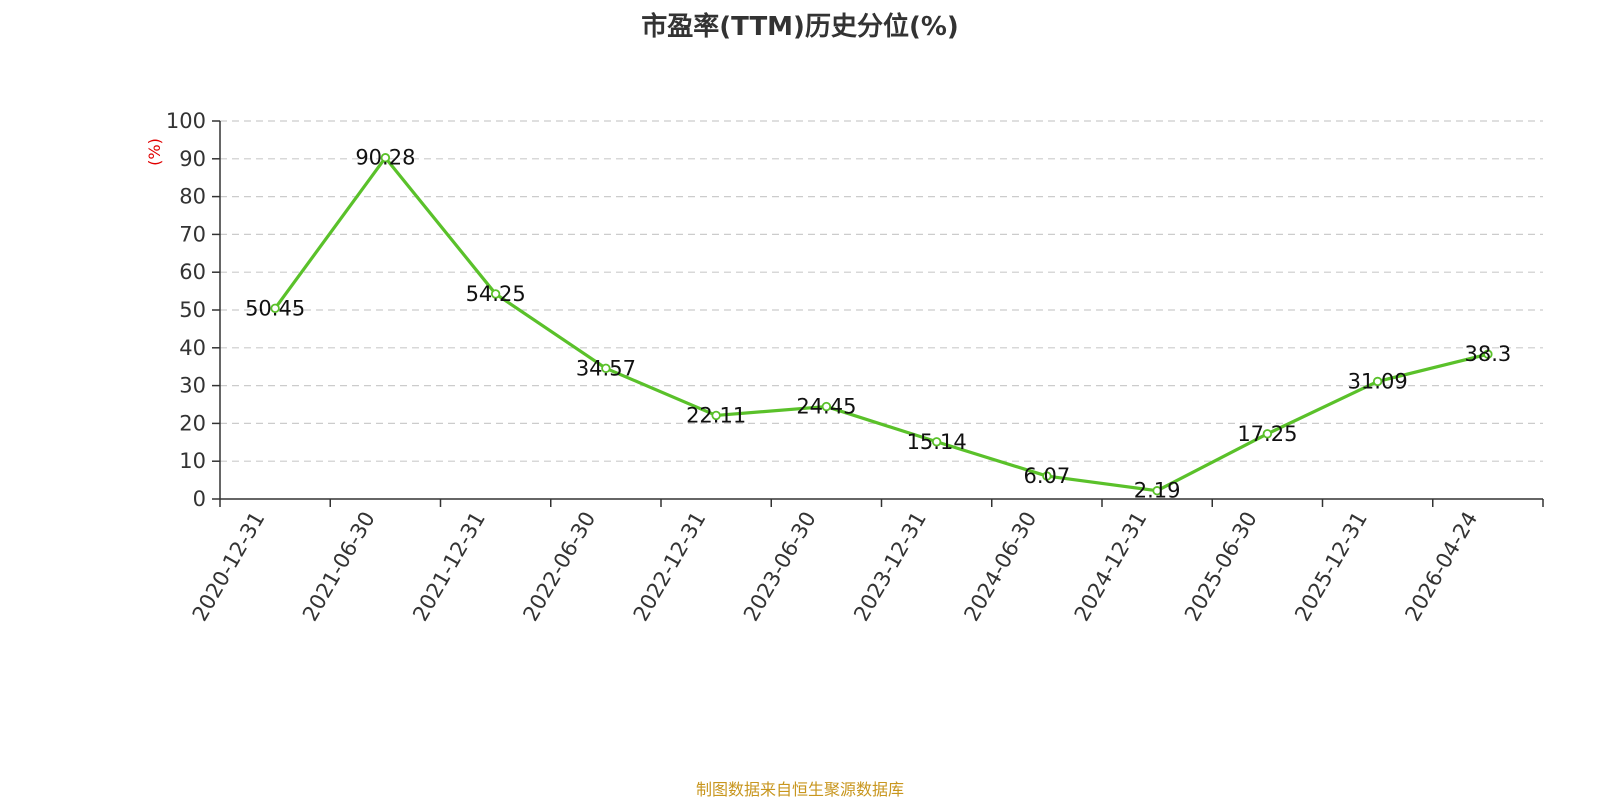 This screenshot has height=800, width=1600. Describe the element at coordinates (890, 567) in the screenshot. I see `x-tick-label: 2023-12-31` at that location.